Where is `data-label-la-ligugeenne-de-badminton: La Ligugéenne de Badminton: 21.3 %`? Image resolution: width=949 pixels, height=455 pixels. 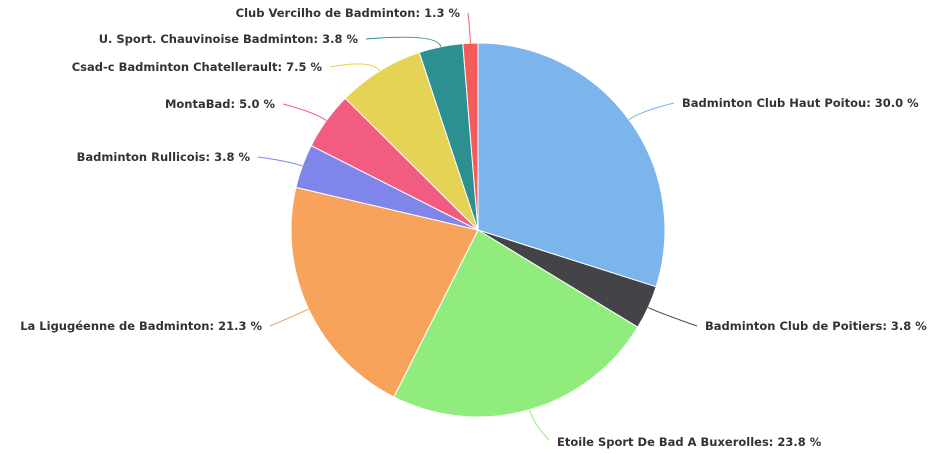 data-label-la-ligugeenne-de-badminton: La Ligugéenne de Badminton: 21.3 % is located at coordinates (141, 326).